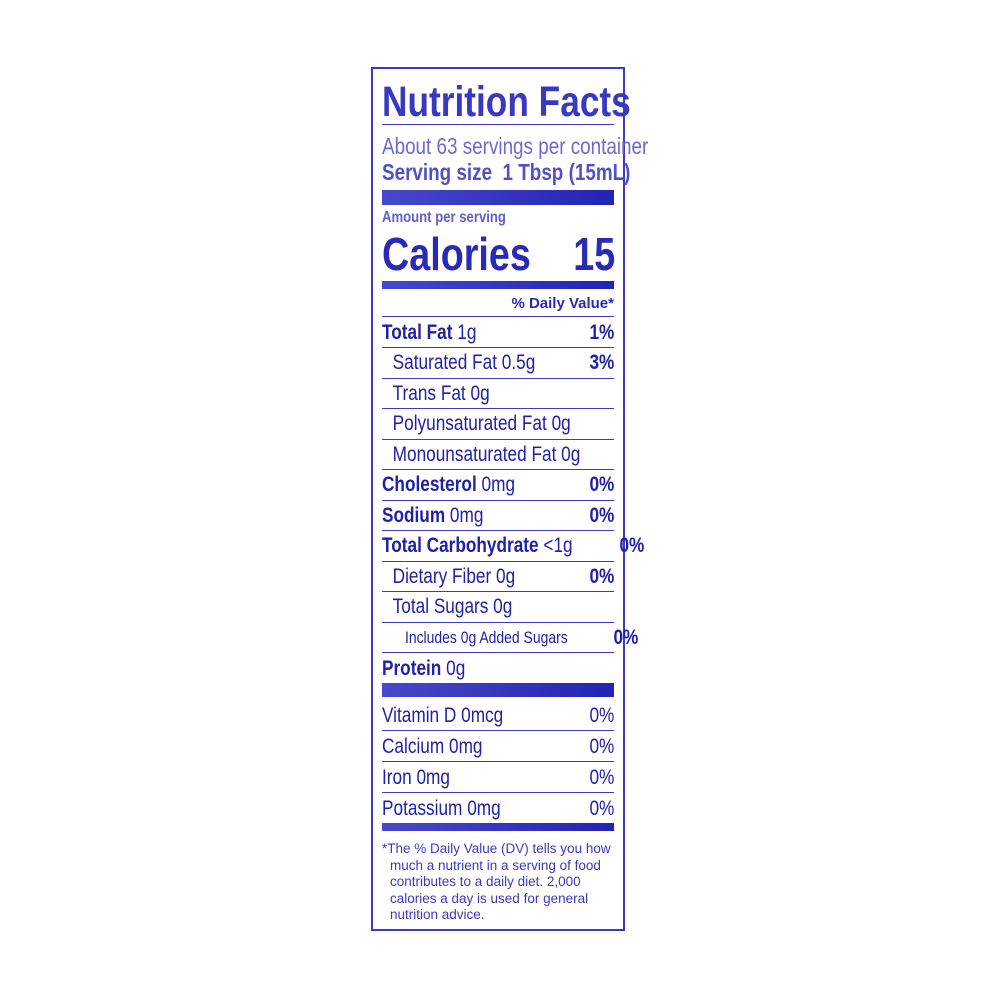  What do you see at coordinates (442, 576) in the screenshot?
I see `nutrient-name: Dietary Fiber` at bounding box center [442, 576].